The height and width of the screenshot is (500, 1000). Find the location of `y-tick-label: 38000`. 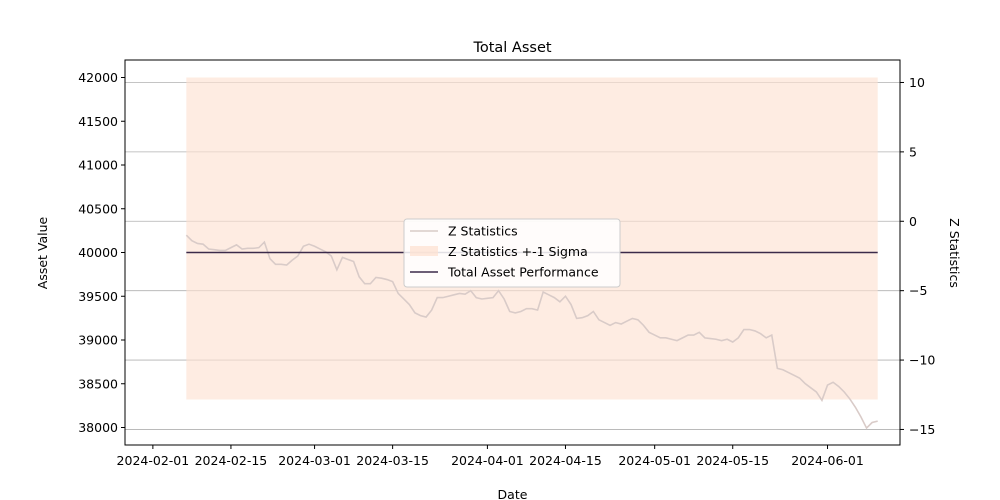

y-tick-label: 38000 is located at coordinates (98, 427).